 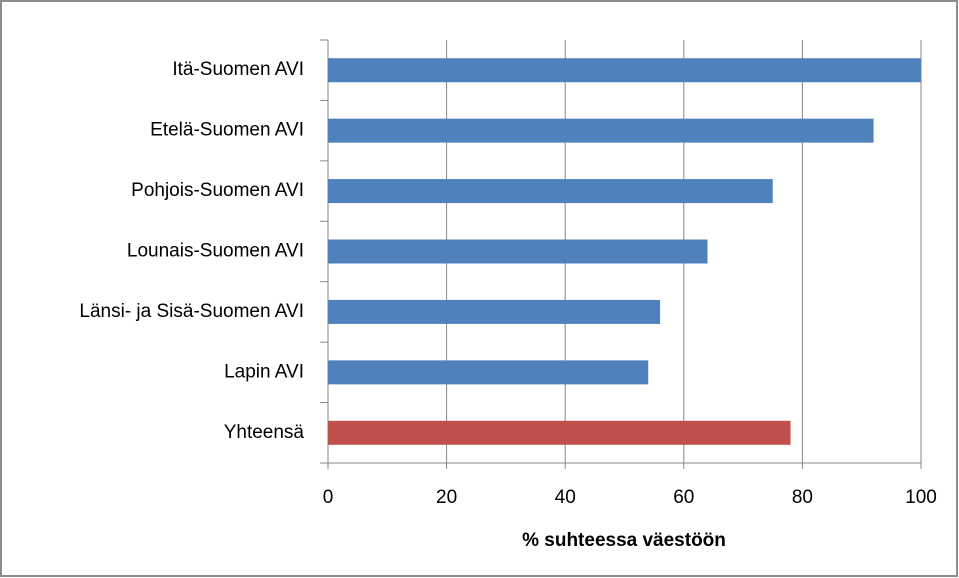 What do you see at coordinates (565, 497) in the screenshot?
I see `x-tick-label: 40` at bounding box center [565, 497].